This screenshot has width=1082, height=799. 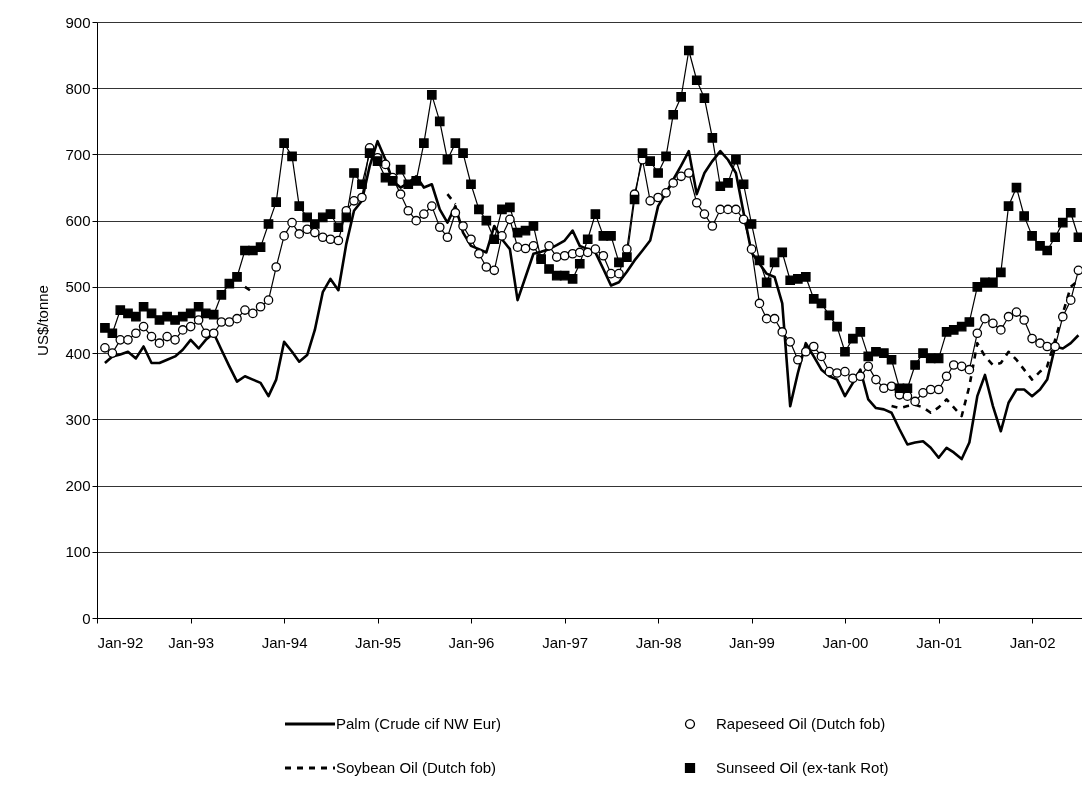 I want to click on x-tick-label: Jan-00, so click(x=845, y=642).